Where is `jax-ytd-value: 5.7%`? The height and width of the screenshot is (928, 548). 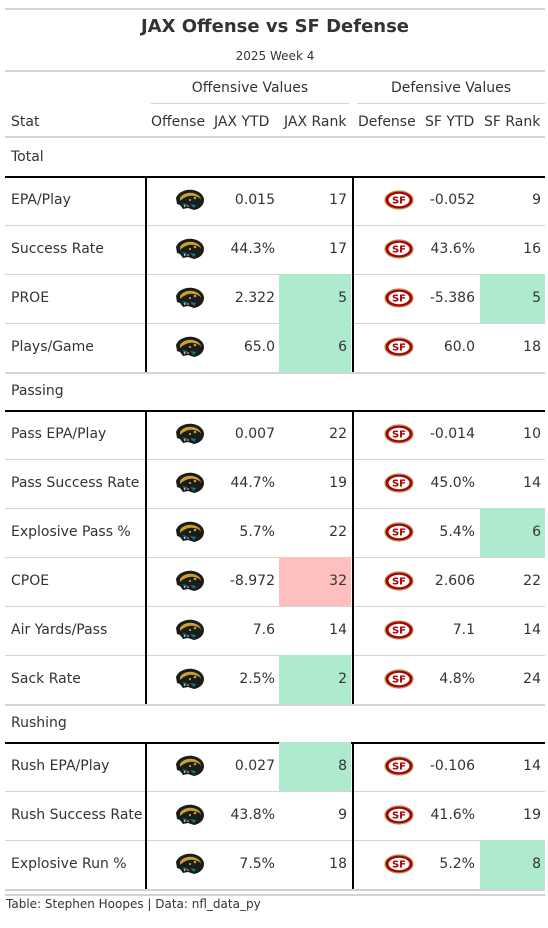 jax-ytd-value: 5.7% is located at coordinates (257, 532).